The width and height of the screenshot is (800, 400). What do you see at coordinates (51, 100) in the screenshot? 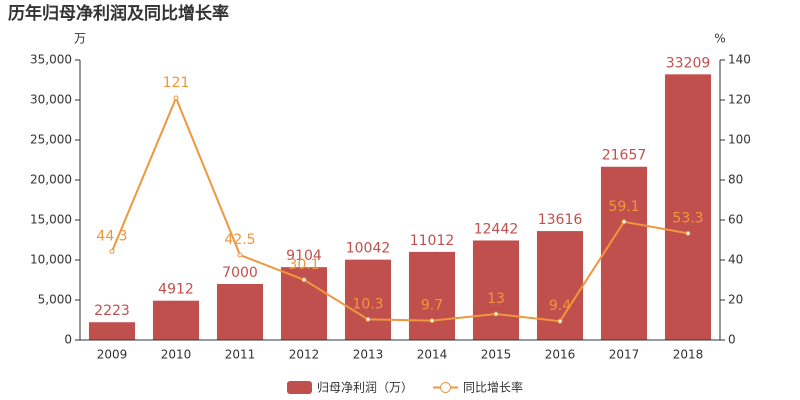
I see `y-tick-label: 30,000` at bounding box center [51, 100].